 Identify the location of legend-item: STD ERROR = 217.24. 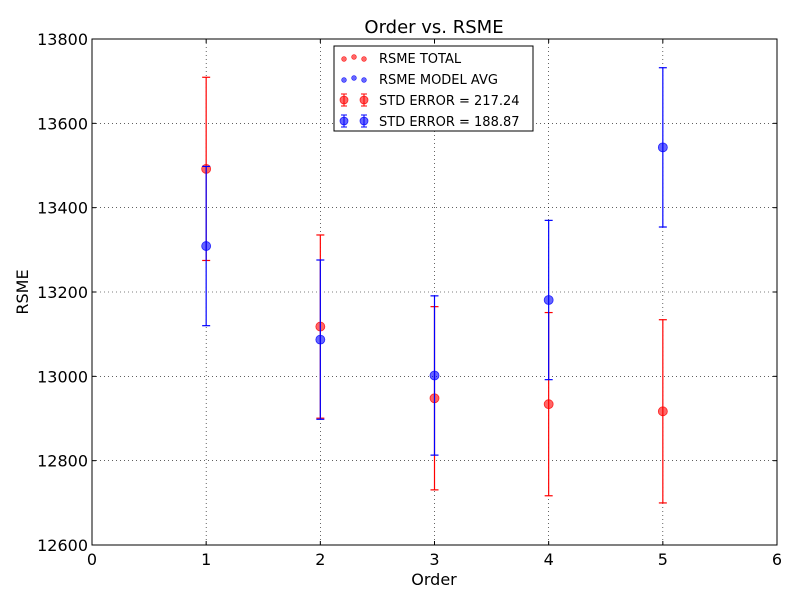
(429, 101).